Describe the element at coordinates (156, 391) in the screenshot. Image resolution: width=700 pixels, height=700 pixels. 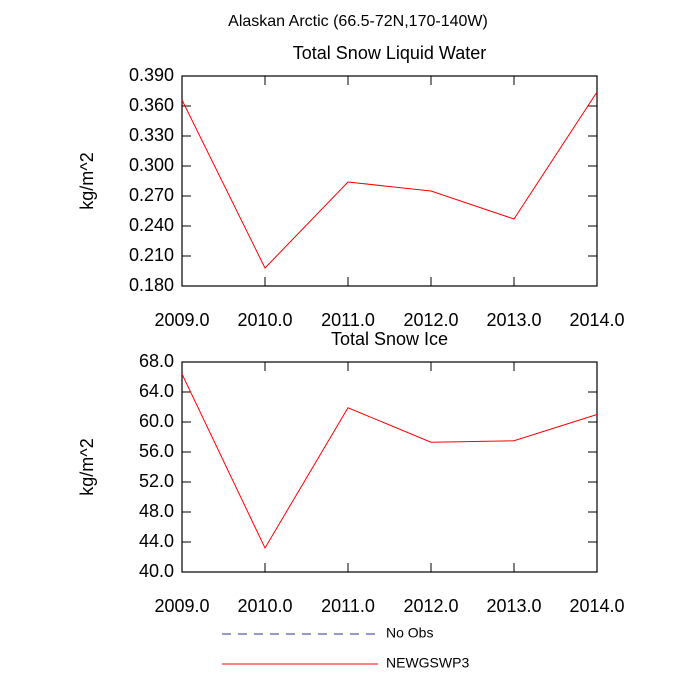
I see `y-tick-label: 64.0` at that location.